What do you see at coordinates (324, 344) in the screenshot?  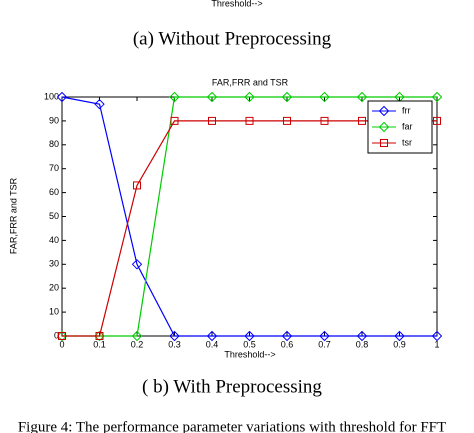 I see `x-tick-label: 0.7` at bounding box center [324, 344].